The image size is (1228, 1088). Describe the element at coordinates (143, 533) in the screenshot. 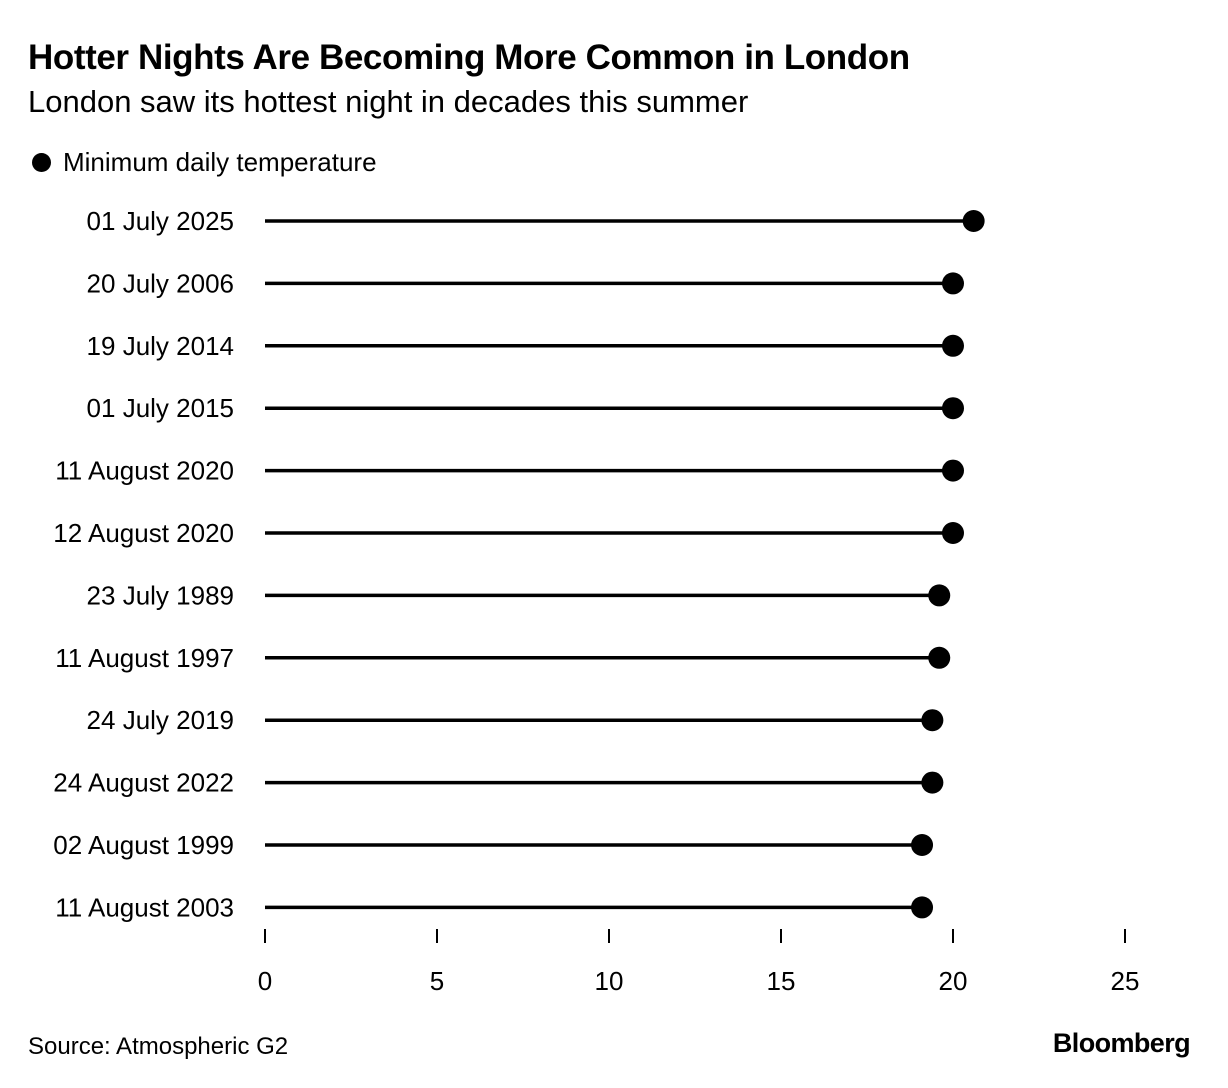

I see `category-label: 12 August 2020` at that location.